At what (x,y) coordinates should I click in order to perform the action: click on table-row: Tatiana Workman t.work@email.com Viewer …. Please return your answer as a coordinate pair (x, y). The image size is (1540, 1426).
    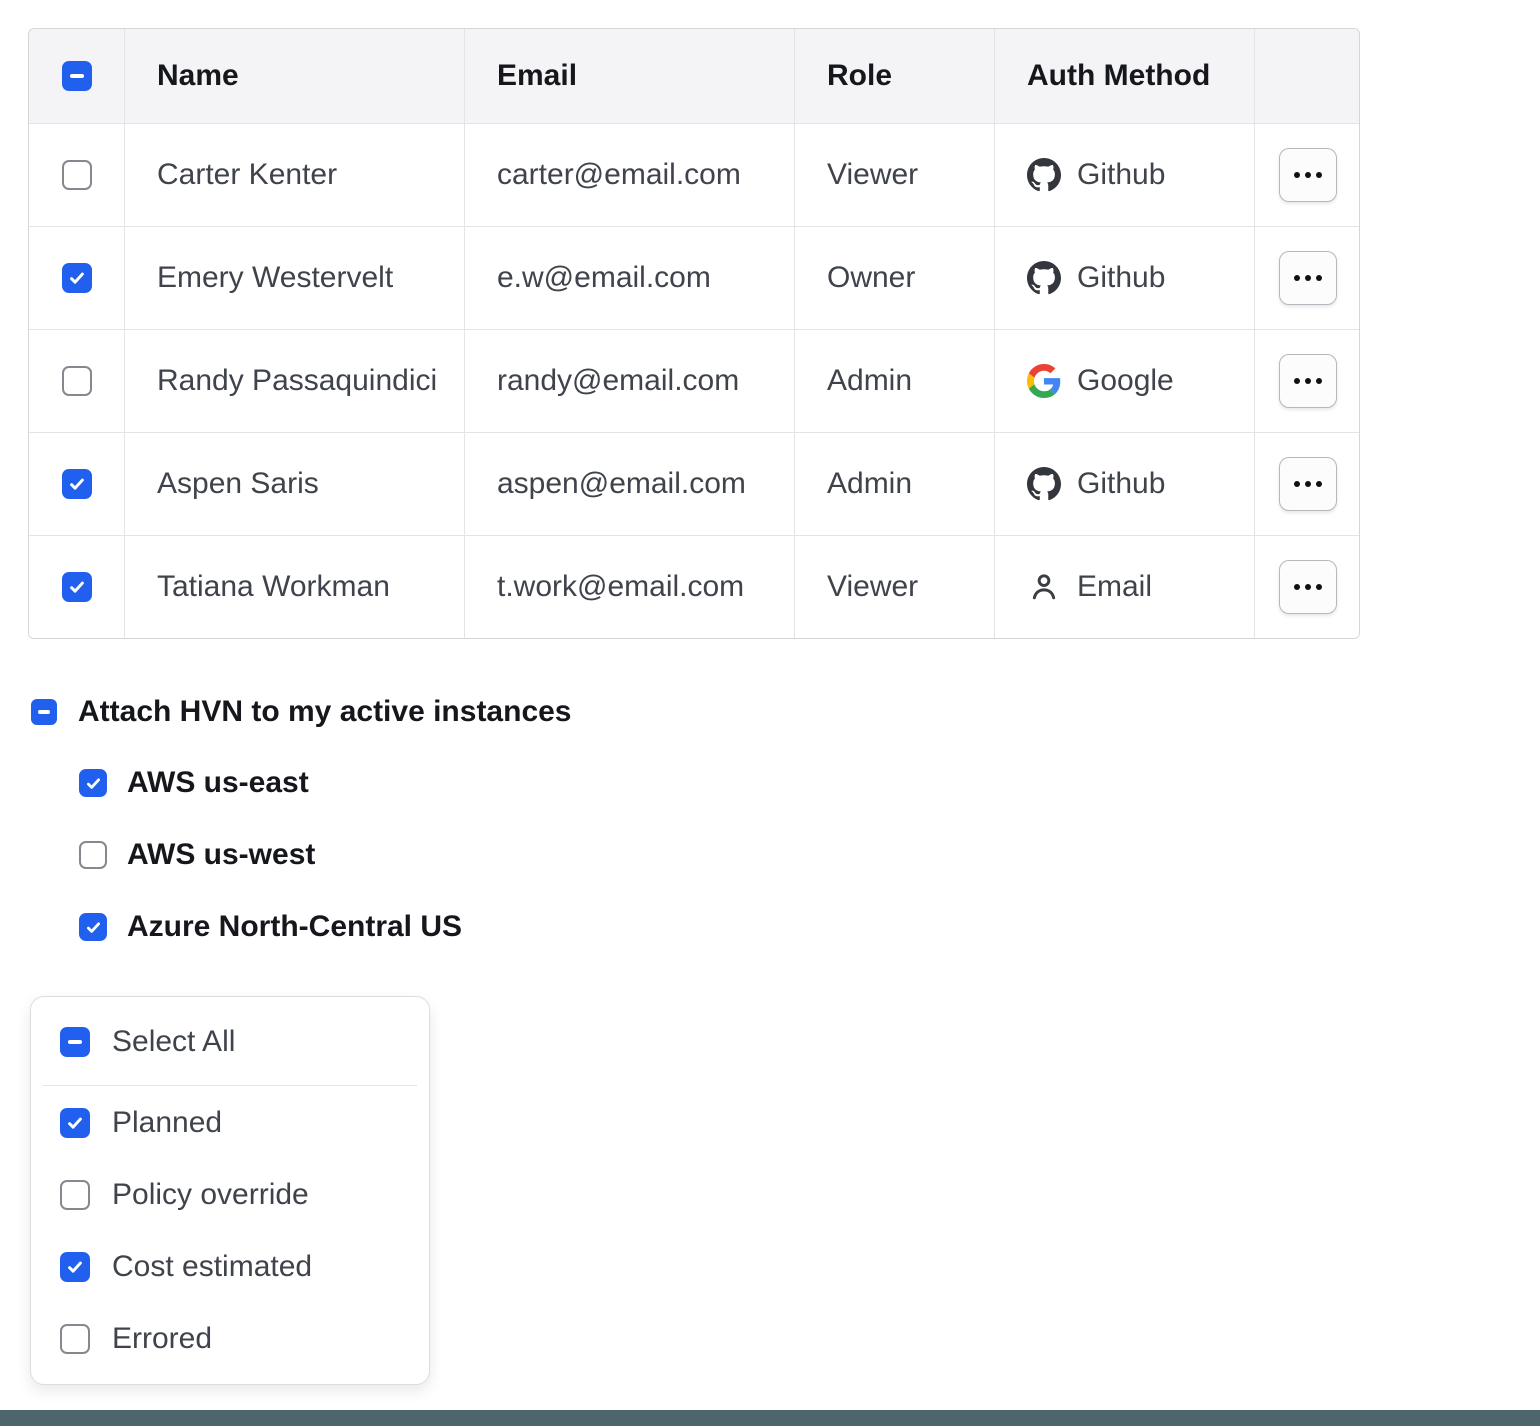
    Looking at the image, I should click on (694, 586).